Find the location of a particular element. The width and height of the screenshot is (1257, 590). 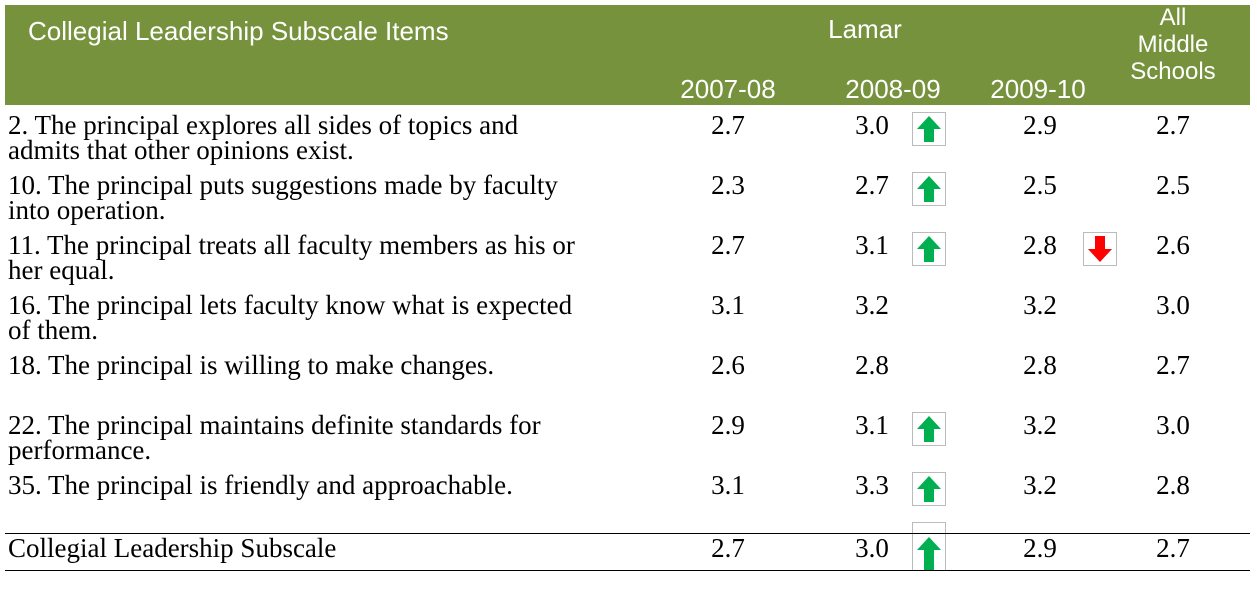

header-all: All Middle Schools is located at coordinates (1173, 44).